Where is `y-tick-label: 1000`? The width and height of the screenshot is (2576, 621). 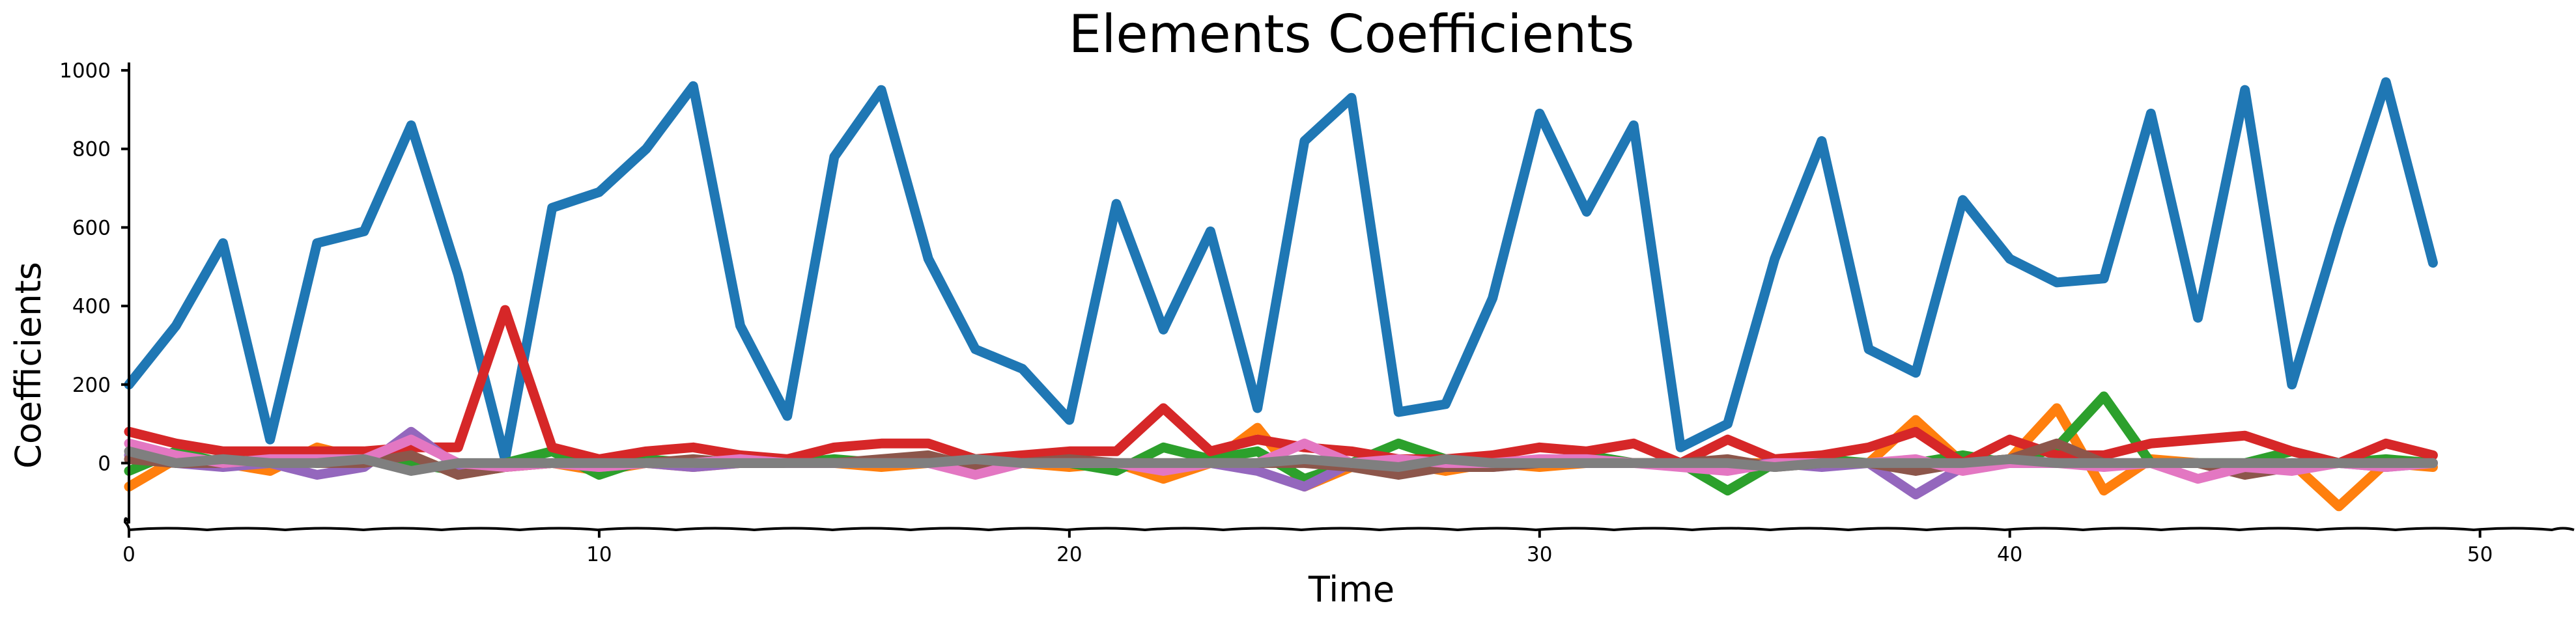 y-tick-label: 1000 is located at coordinates (85, 71).